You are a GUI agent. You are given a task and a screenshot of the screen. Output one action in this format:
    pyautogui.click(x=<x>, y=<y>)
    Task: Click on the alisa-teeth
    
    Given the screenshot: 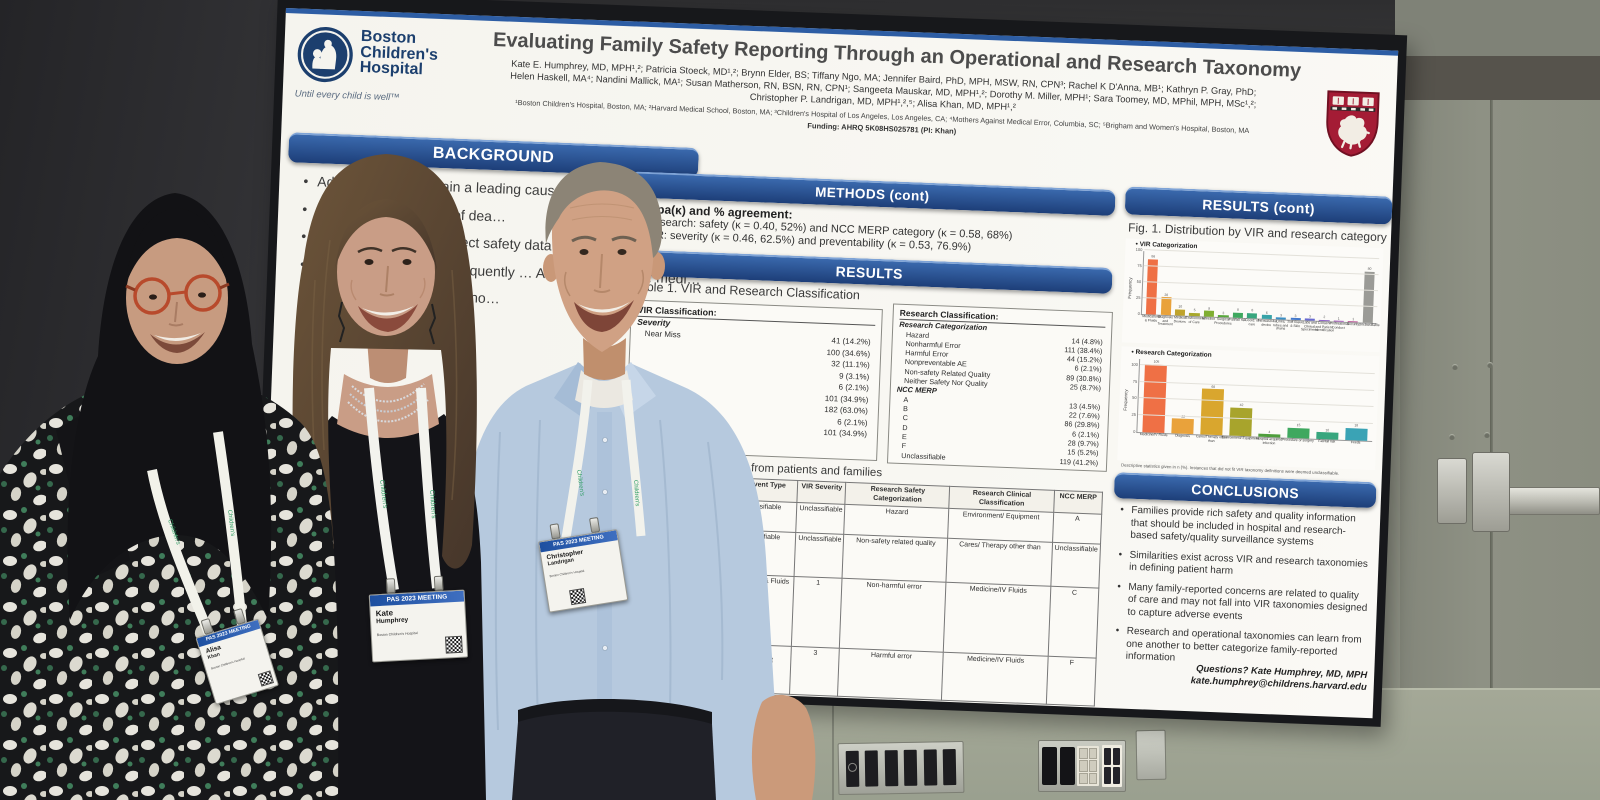 What is the action you would take?
    pyautogui.click(x=177, y=337)
    